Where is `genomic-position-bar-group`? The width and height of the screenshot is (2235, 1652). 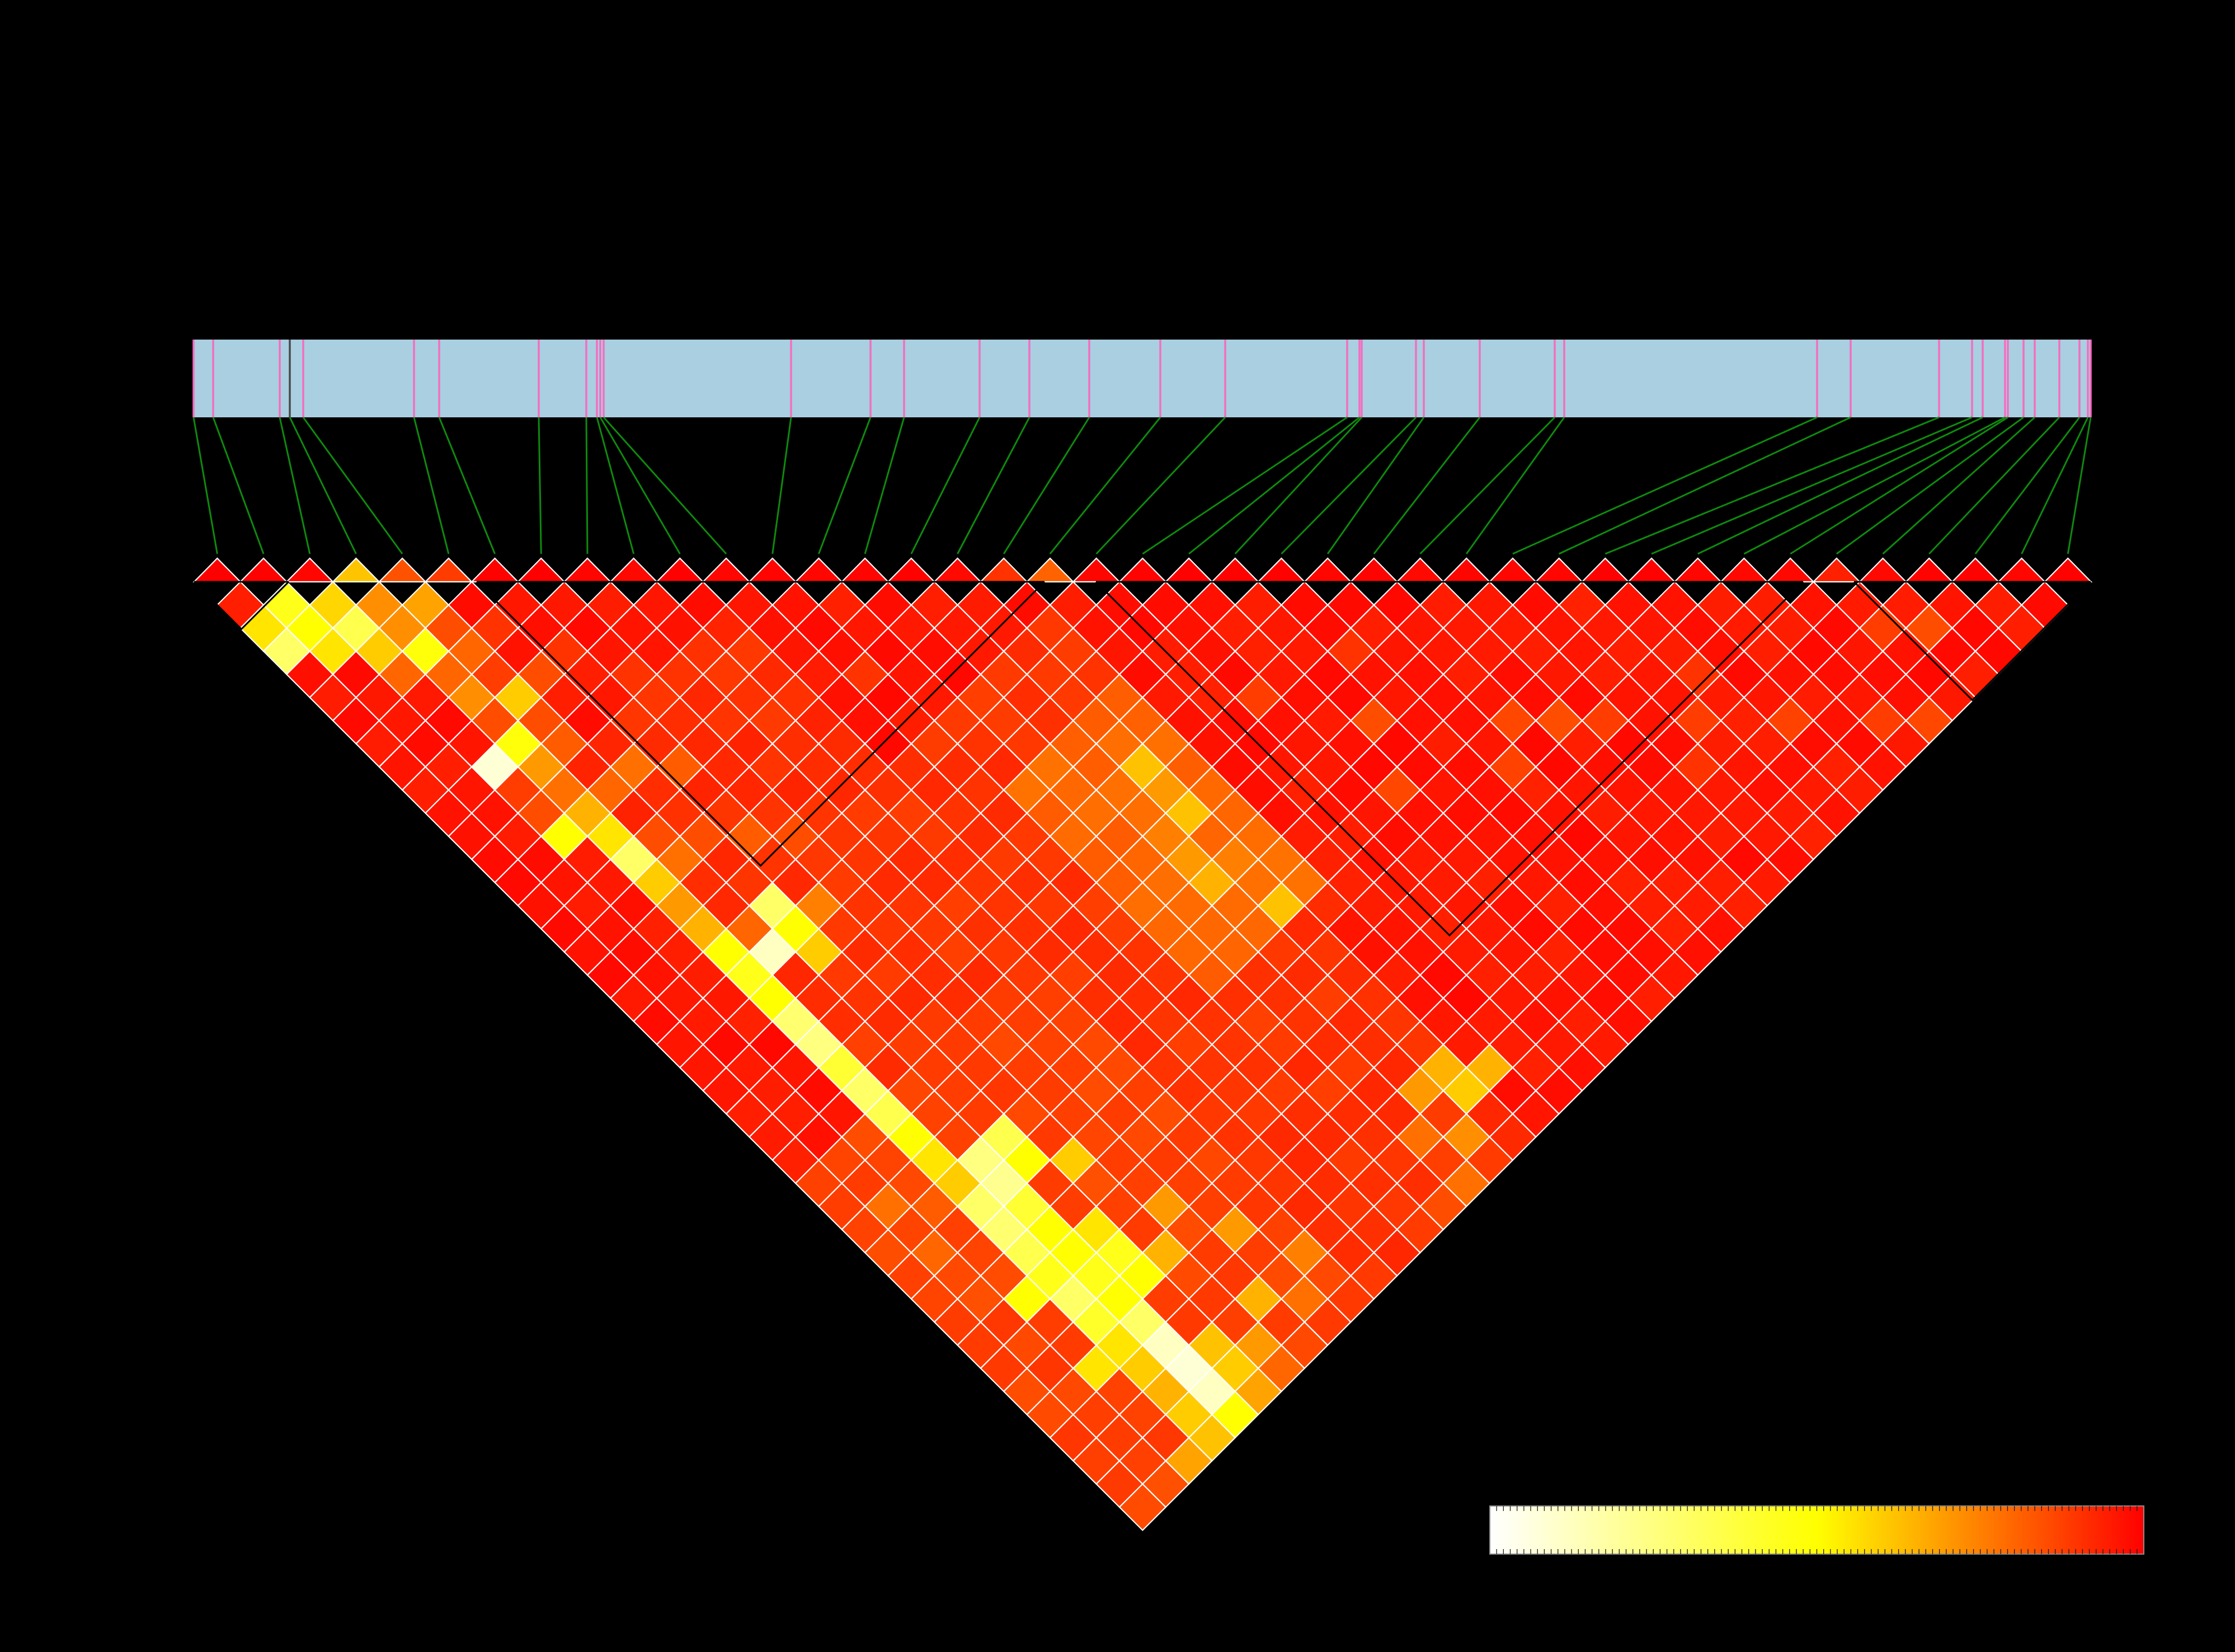 genomic-position-bar-group is located at coordinates (1142, 379).